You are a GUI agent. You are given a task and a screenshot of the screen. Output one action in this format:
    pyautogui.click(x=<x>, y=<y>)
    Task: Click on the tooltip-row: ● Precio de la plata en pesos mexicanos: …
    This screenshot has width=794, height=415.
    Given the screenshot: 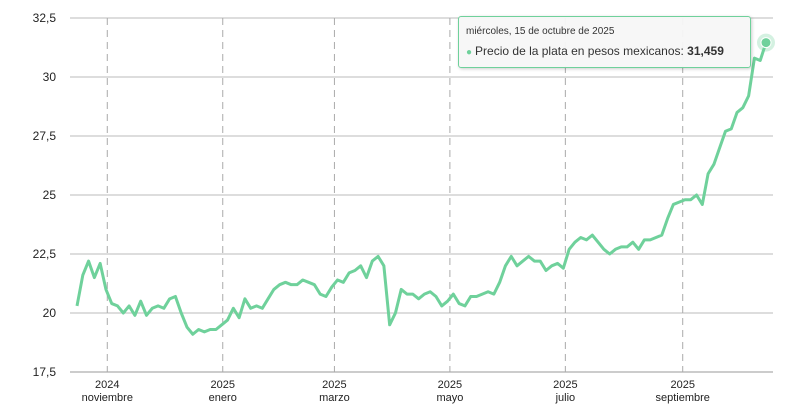 What is the action you would take?
    pyautogui.click(x=595, y=51)
    